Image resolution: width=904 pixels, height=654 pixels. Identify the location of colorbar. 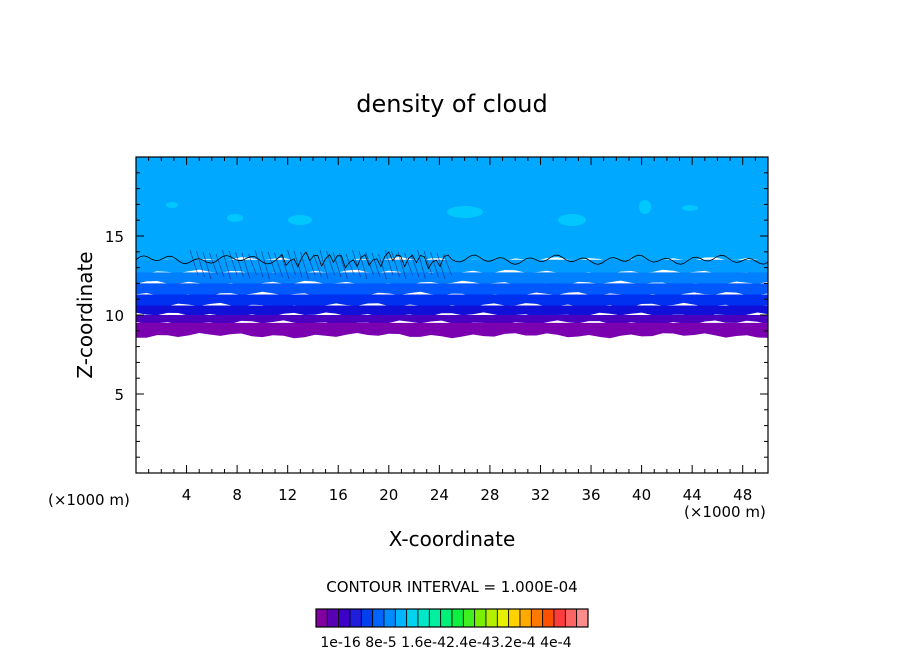
(452, 618).